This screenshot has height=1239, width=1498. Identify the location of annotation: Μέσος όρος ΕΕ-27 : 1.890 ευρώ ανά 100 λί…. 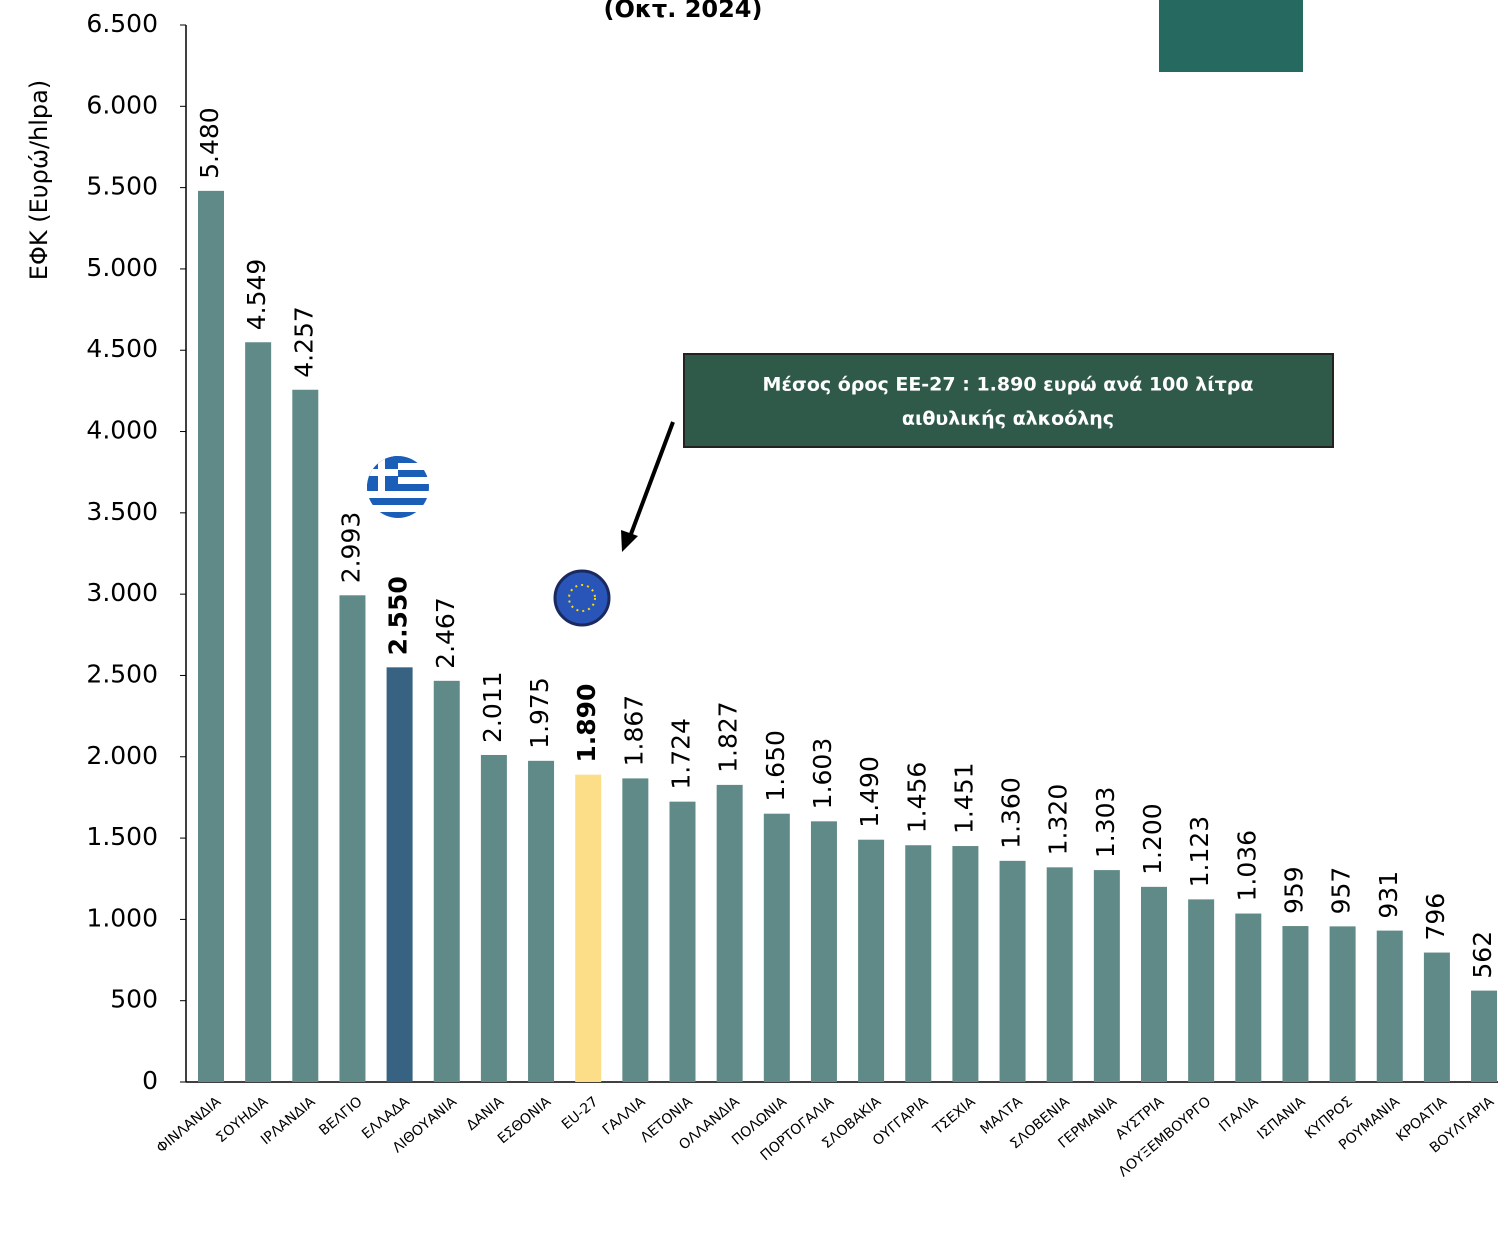
(1008, 385).